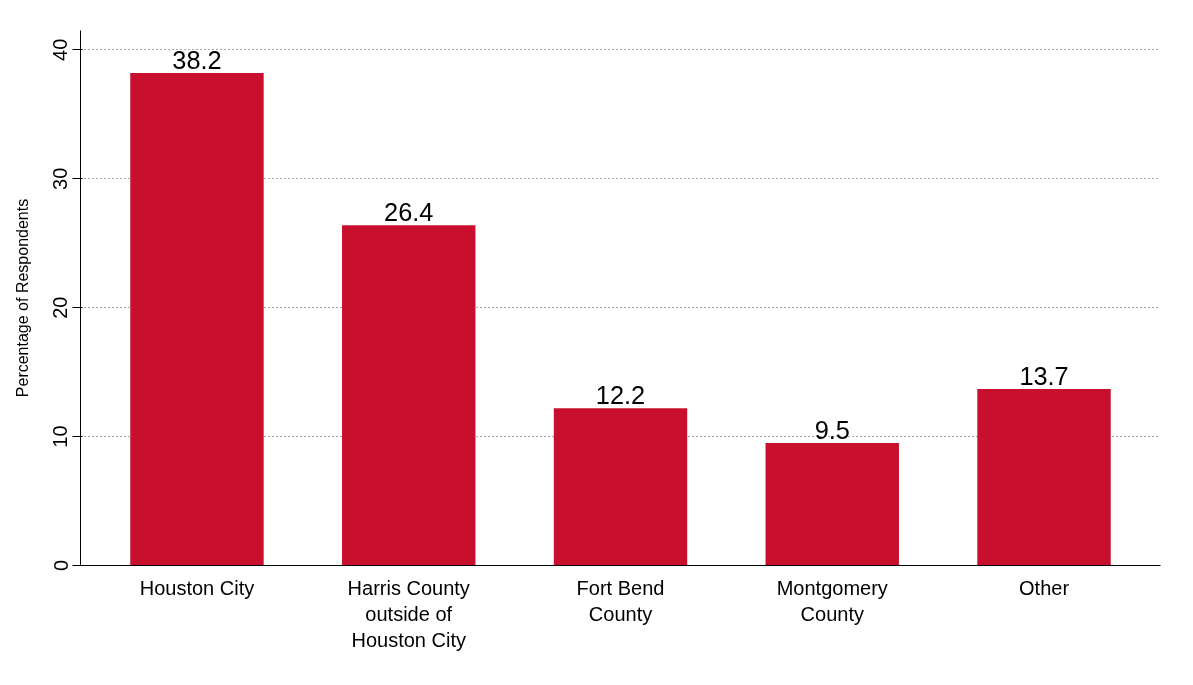  What do you see at coordinates (60, 178) in the screenshot?
I see `y-tick-label: 30` at bounding box center [60, 178].